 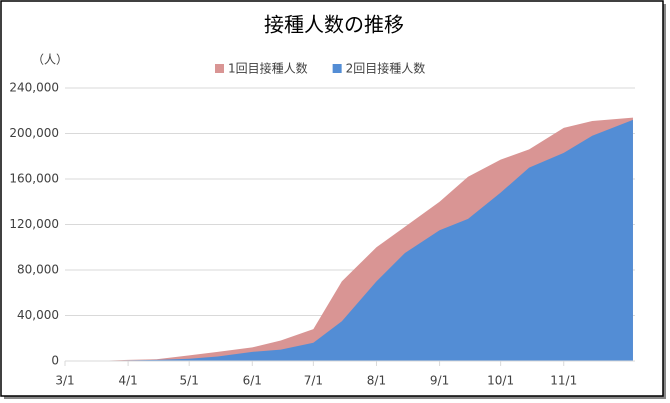 What do you see at coordinates (38, 315) in the screenshot?
I see `y-tick-label: 40,000` at bounding box center [38, 315].